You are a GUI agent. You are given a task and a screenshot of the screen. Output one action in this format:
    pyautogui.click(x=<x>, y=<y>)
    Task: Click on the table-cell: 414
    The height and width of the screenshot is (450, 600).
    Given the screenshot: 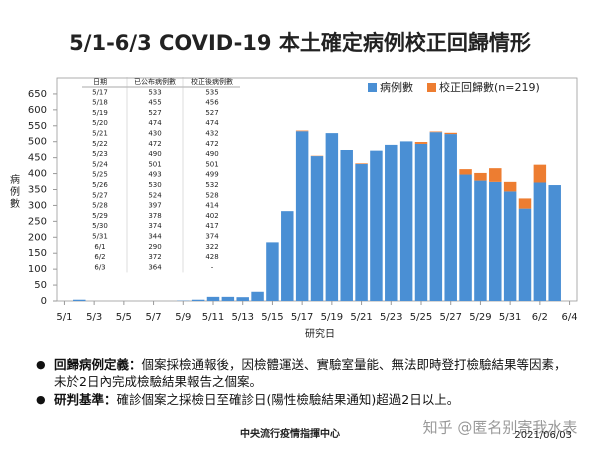 What is the action you would take?
    pyautogui.click(x=212, y=206)
    